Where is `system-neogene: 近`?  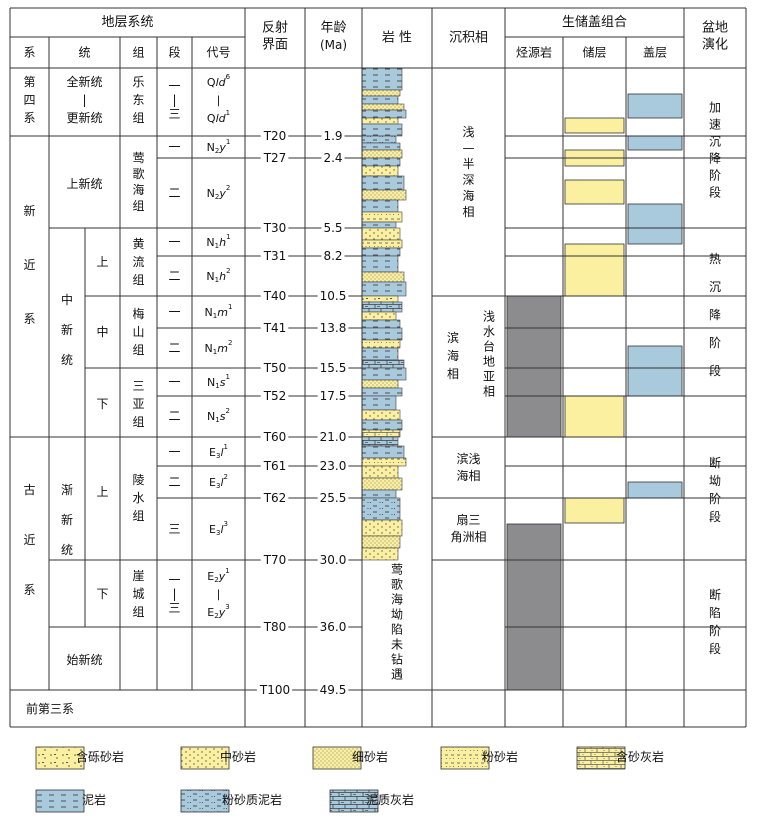 system-neogene: 近 is located at coordinates (29, 265).